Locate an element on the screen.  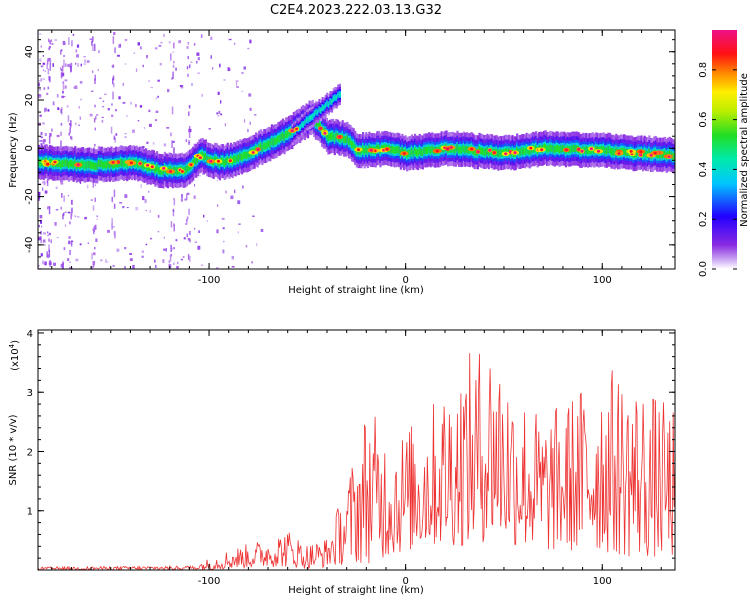
snr-multiplier-close: ) is located at coordinates (15, 342).